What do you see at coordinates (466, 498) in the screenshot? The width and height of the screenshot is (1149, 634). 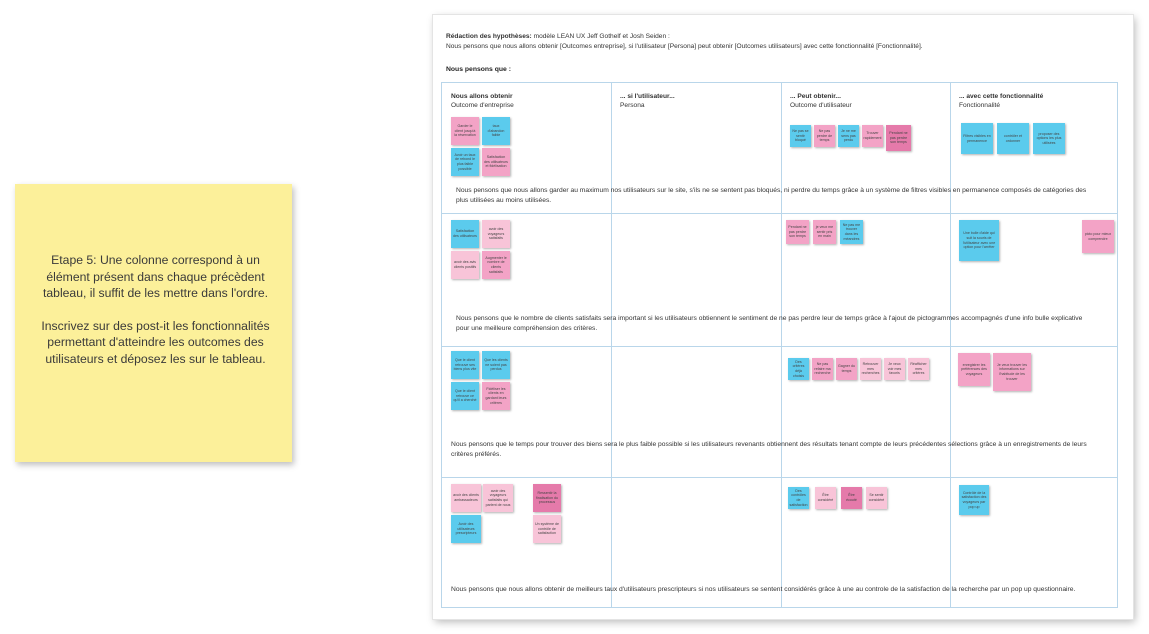 I see `sticky-note: avoir des clients ambassadeurs` at bounding box center [466, 498].